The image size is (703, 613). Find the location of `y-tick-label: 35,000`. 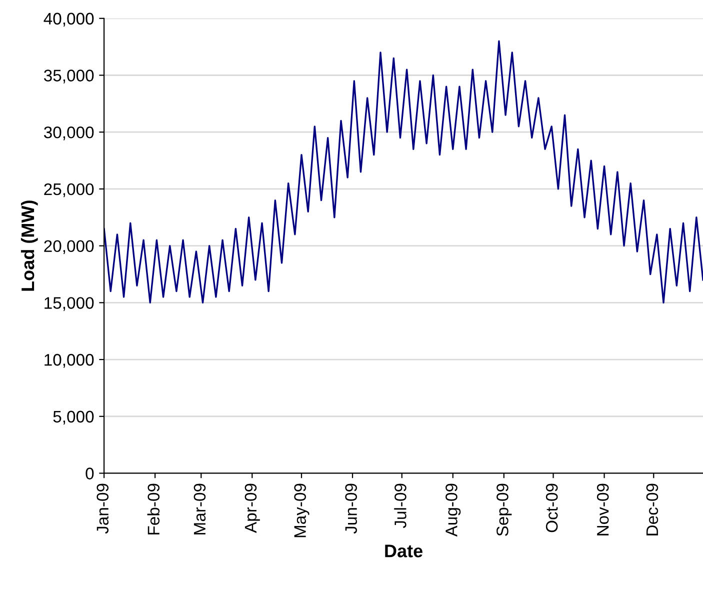

y-tick-label: 35,000 is located at coordinates (69, 77).